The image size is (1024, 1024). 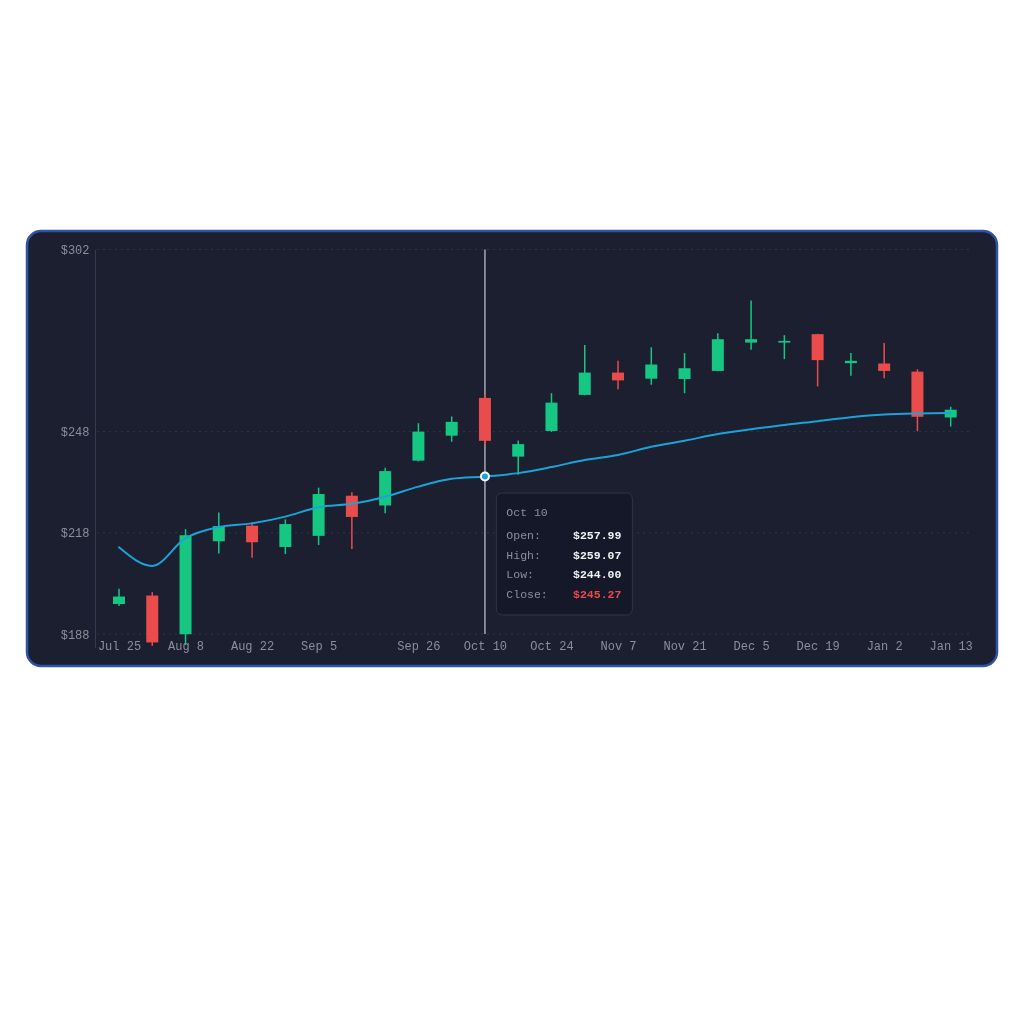 What do you see at coordinates (75, 251) in the screenshot?
I see `y-tick-label: $302` at bounding box center [75, 251].